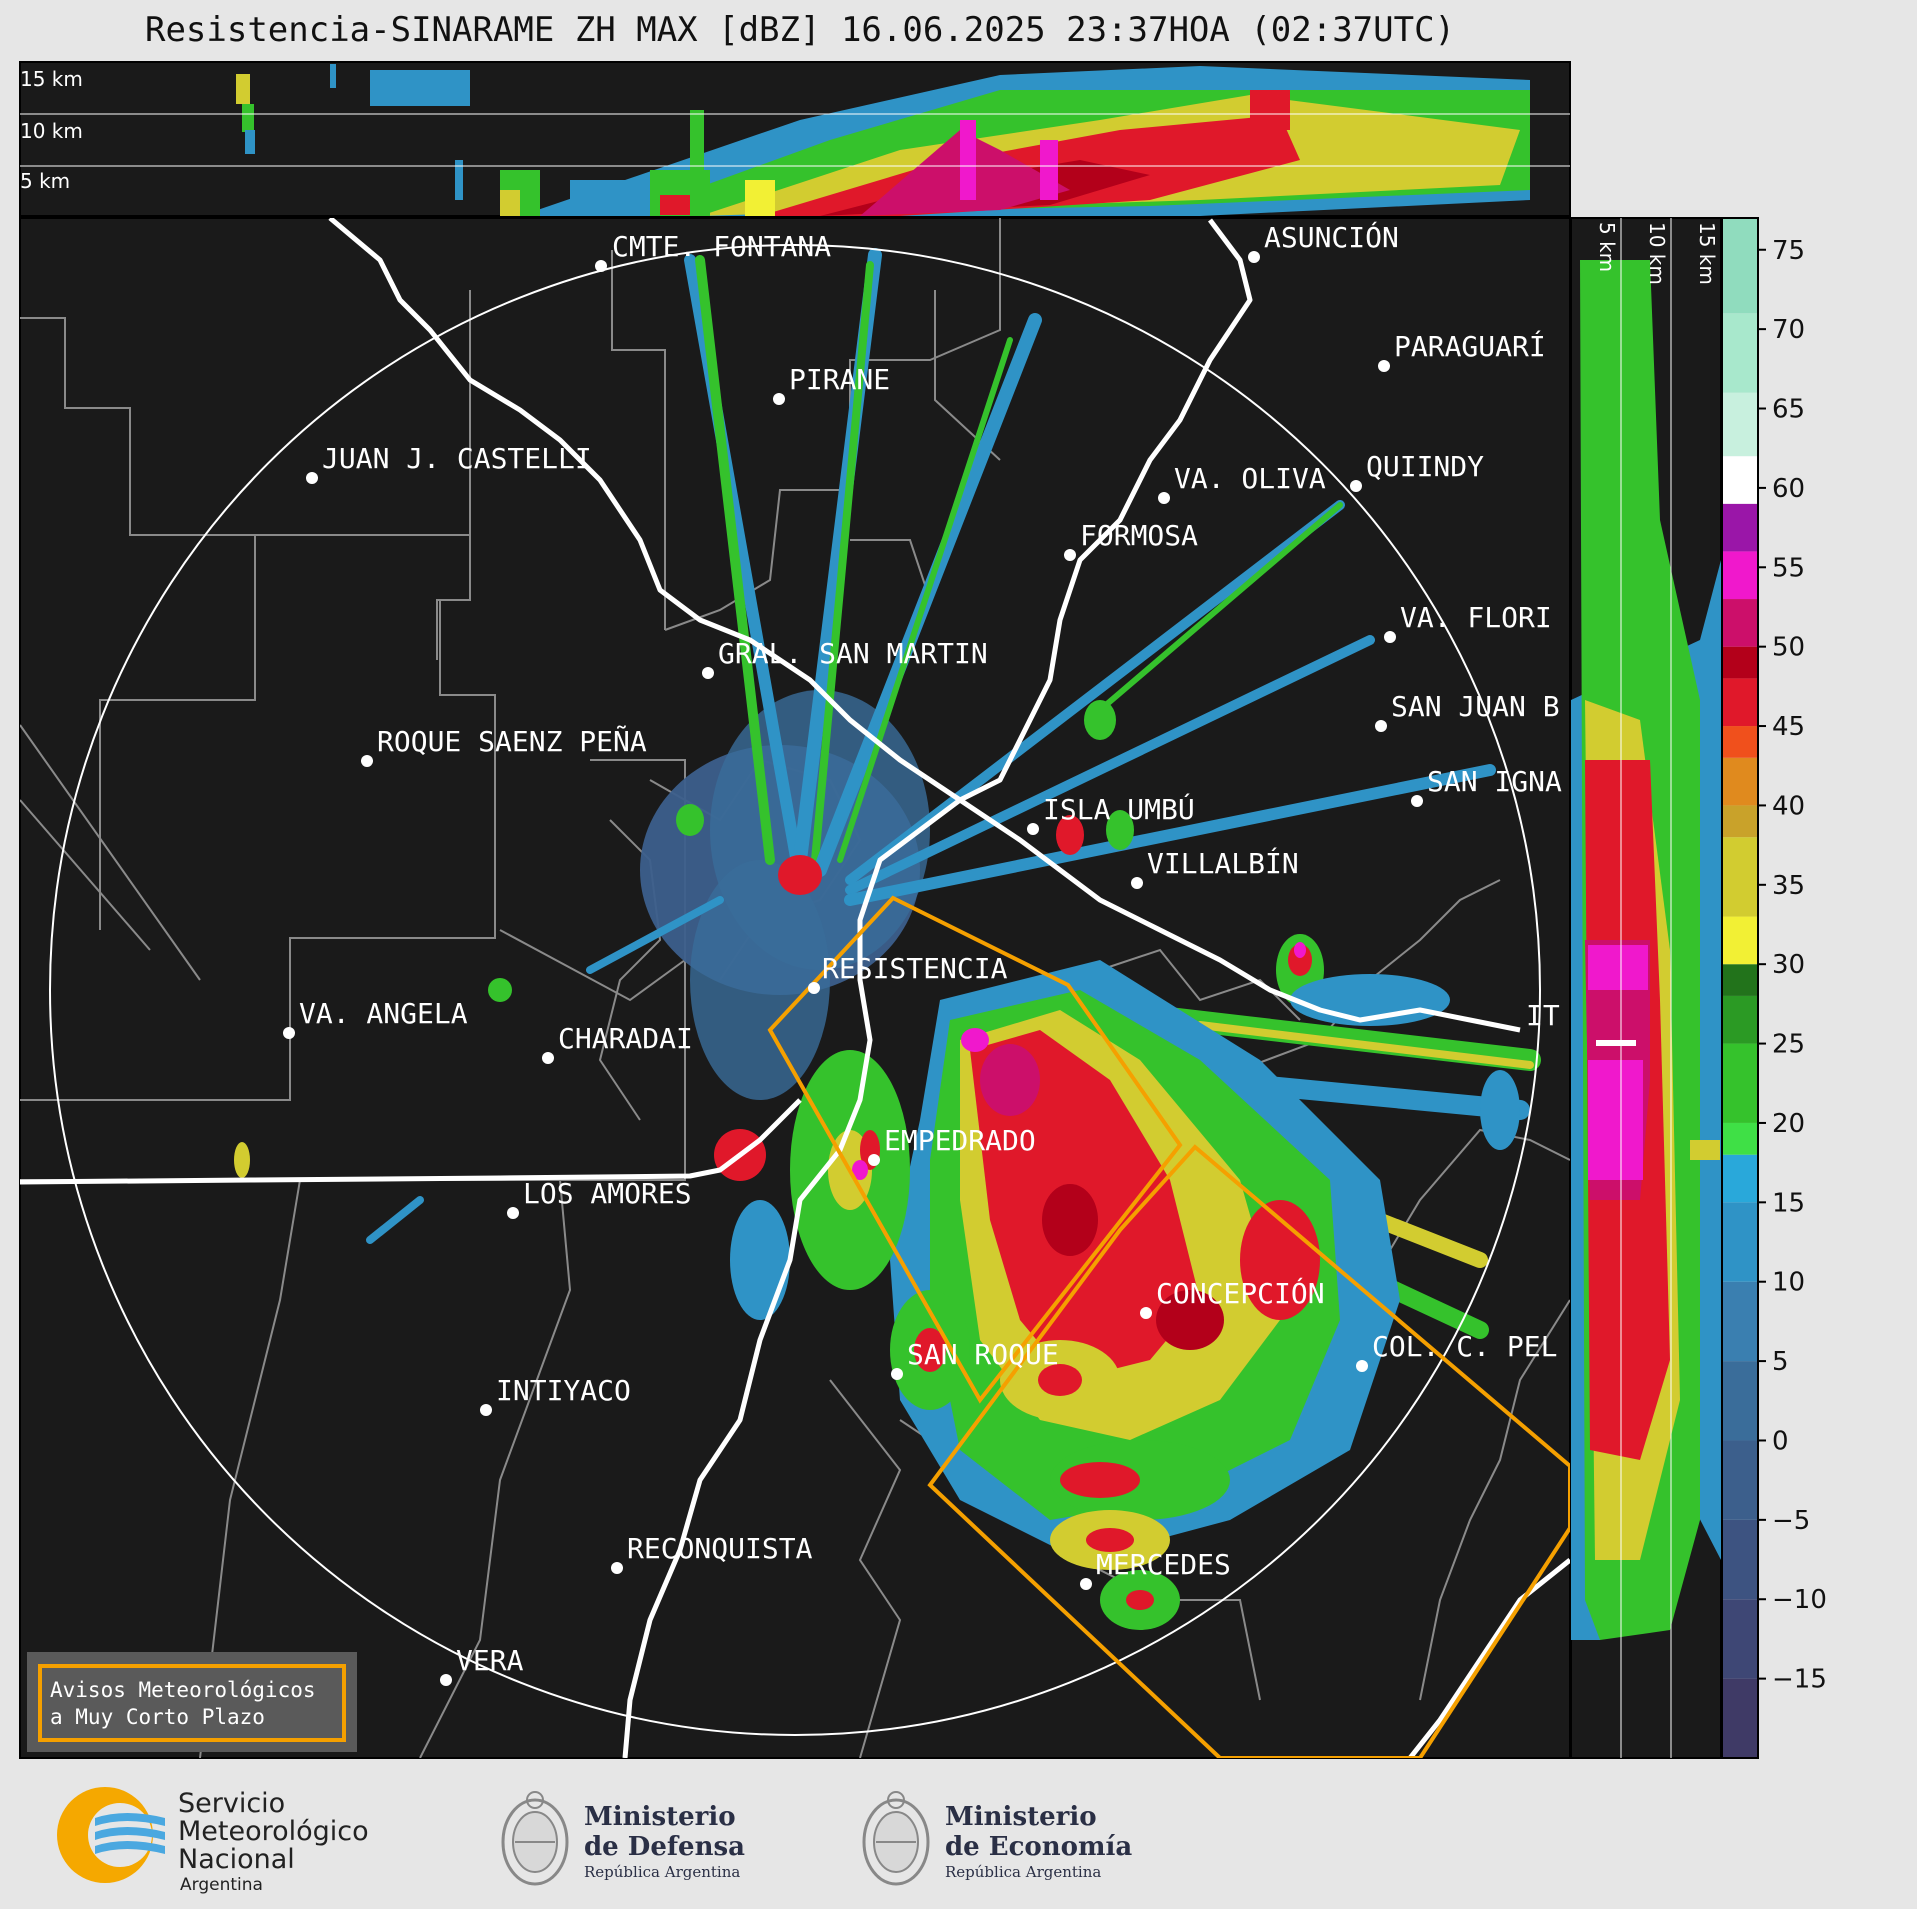 The width and height of the screenshot is (1917, 1909). What do you see at coordinates (555, 1395) in the screenshot?
I see `city-intiyaco: INTIYACO` at bounding box center [555, 1395].